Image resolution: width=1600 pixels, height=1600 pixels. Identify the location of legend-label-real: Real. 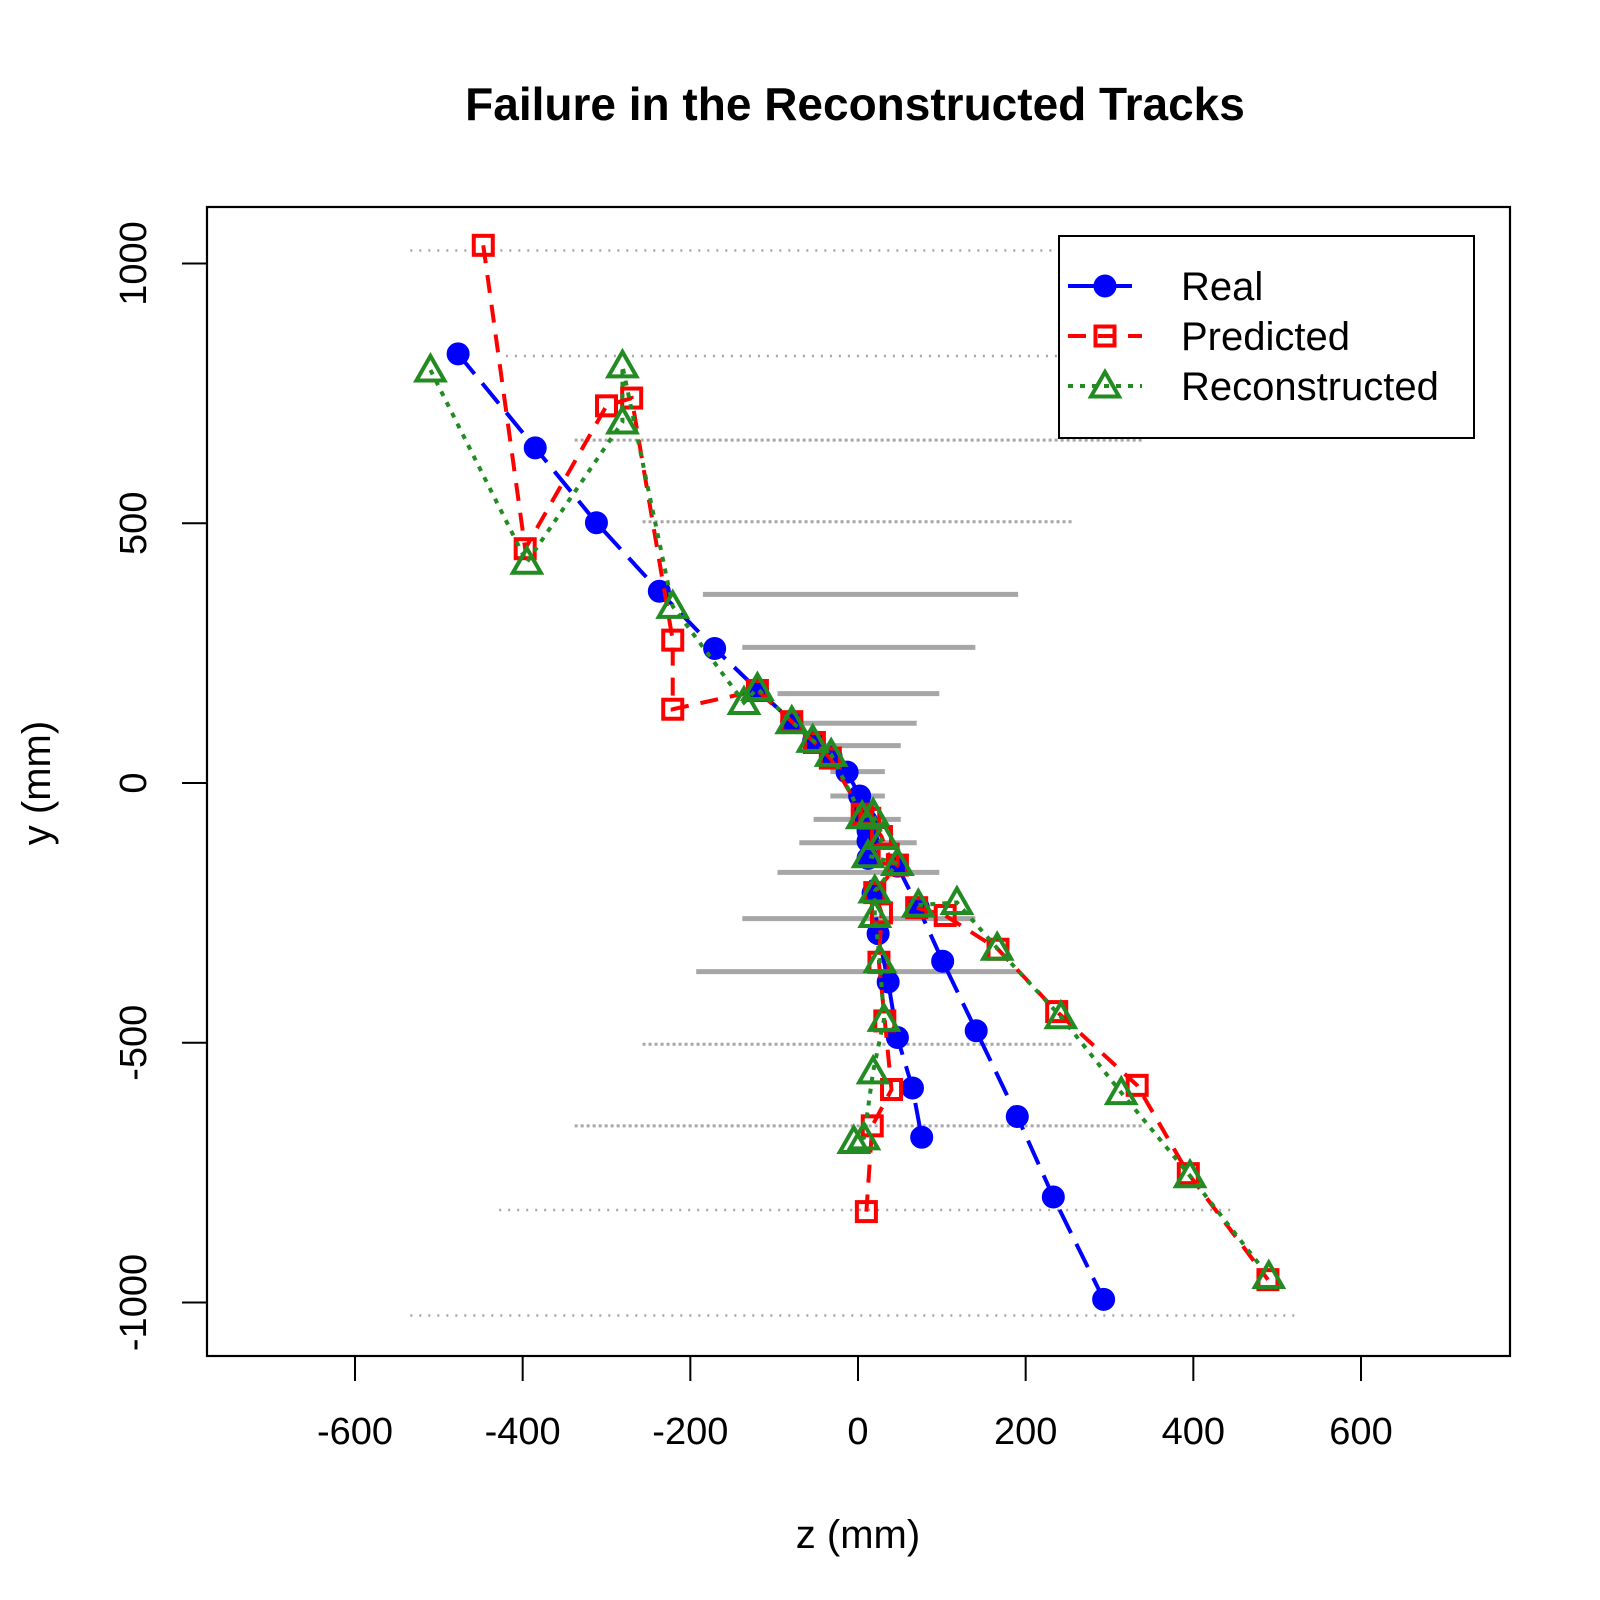
(1222, 287).